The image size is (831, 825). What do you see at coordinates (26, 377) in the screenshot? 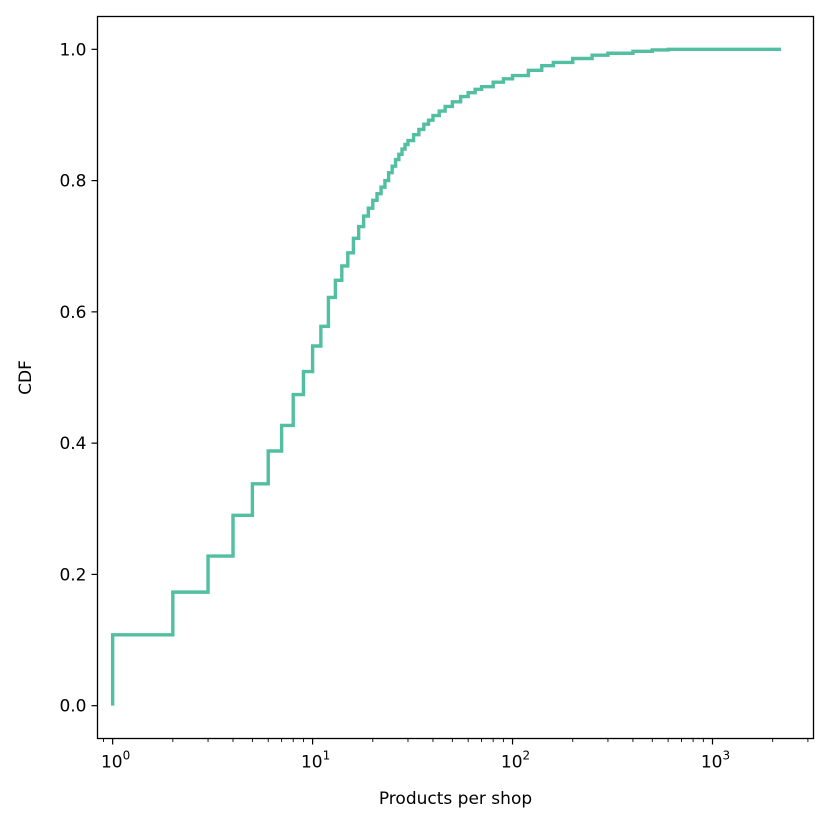
I see `y-axis-label: CDF` at bounding box center [26, 377].